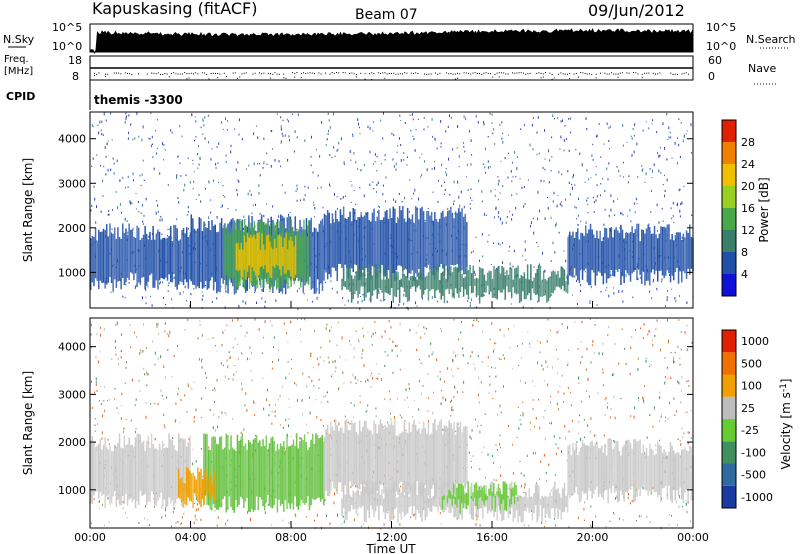 This screenshot has width=800, height=554. I want to click on x-tick-label: 00:00, so click(693, 537).